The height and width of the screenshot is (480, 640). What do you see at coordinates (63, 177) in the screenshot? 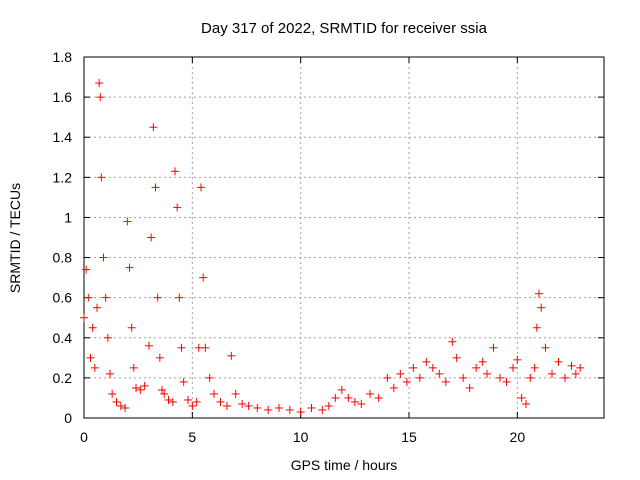
I see `y-tick-label: 1.2` at bounding box center [63, 177].